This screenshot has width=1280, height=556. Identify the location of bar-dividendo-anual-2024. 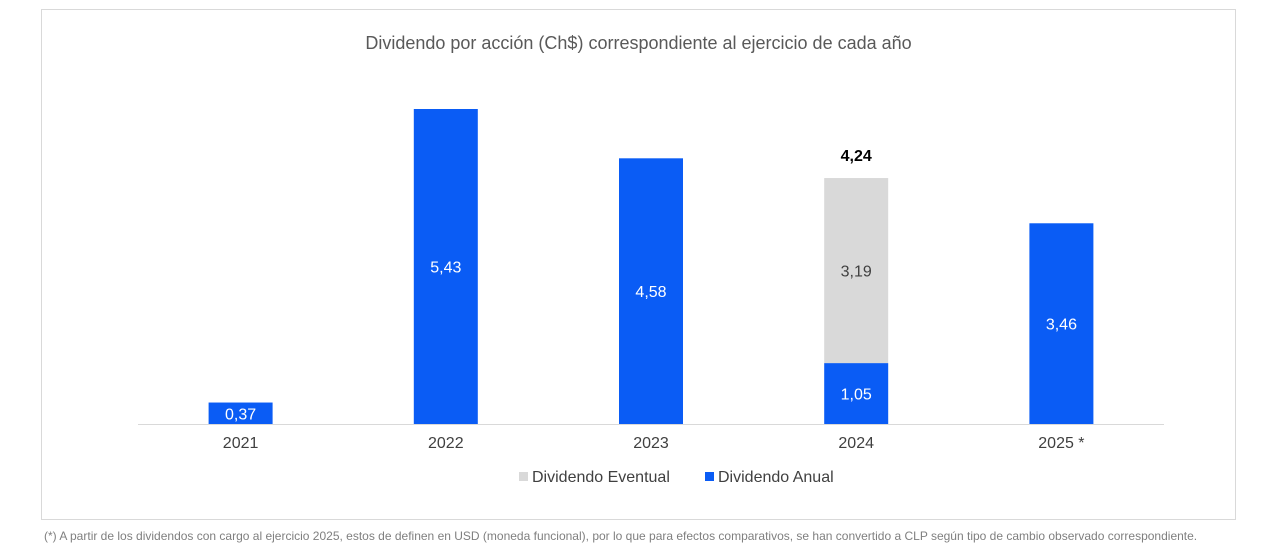
(856, 393).